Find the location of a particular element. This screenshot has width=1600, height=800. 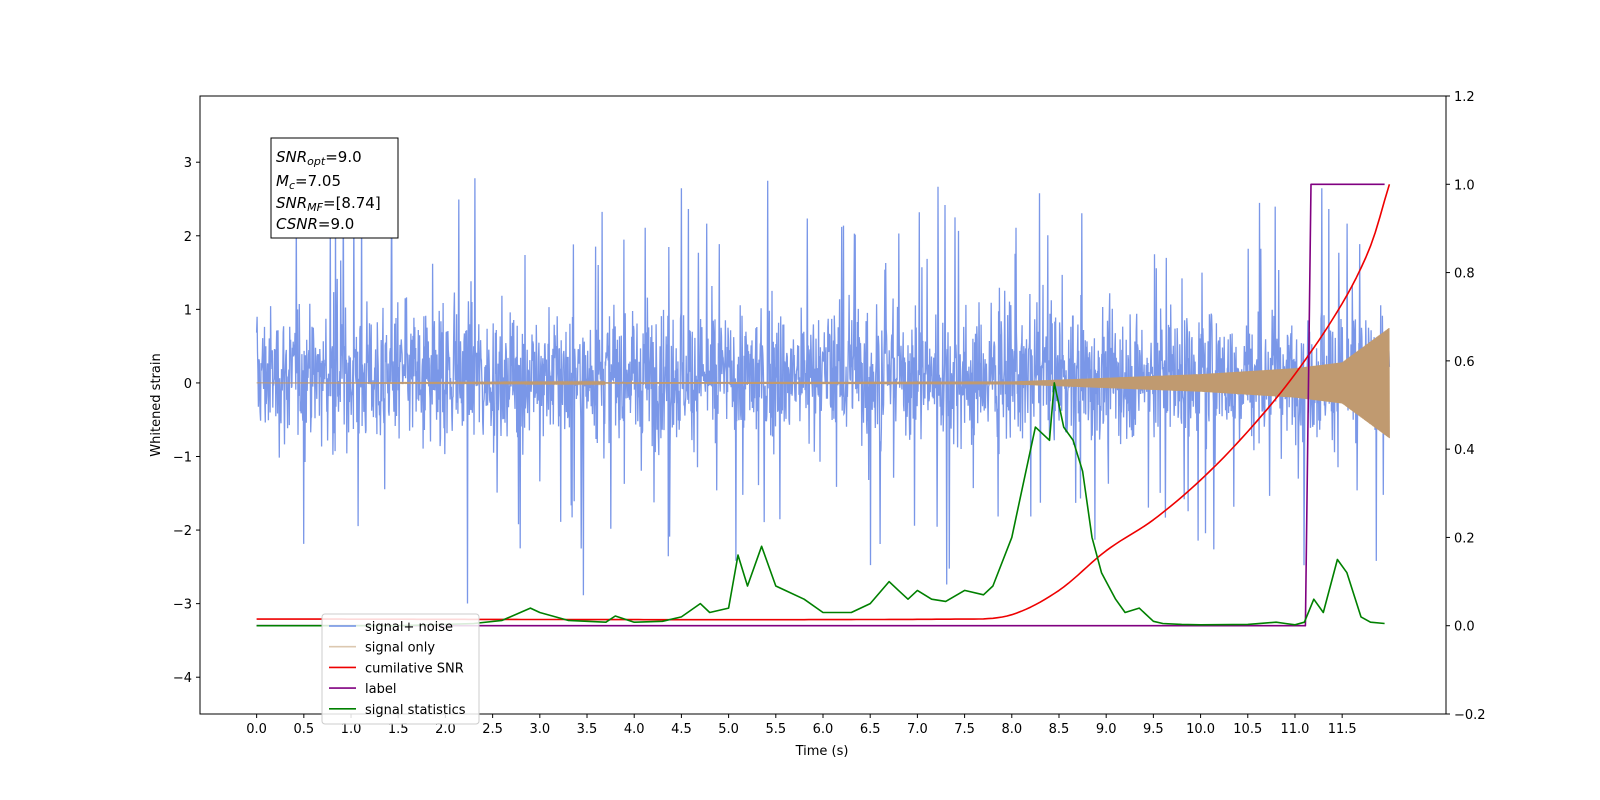

x-tick-label: 3.0 is located at coordinates (539, 729).